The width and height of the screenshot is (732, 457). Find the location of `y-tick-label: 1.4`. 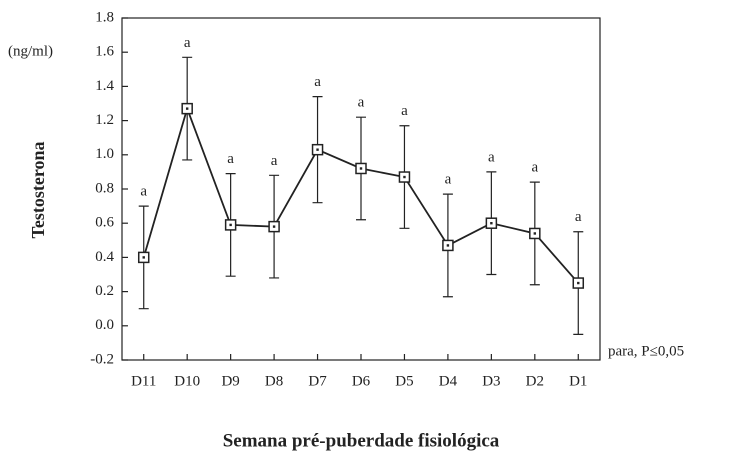

y-tick-label: 1.4 is located at coordinates (104, 86).